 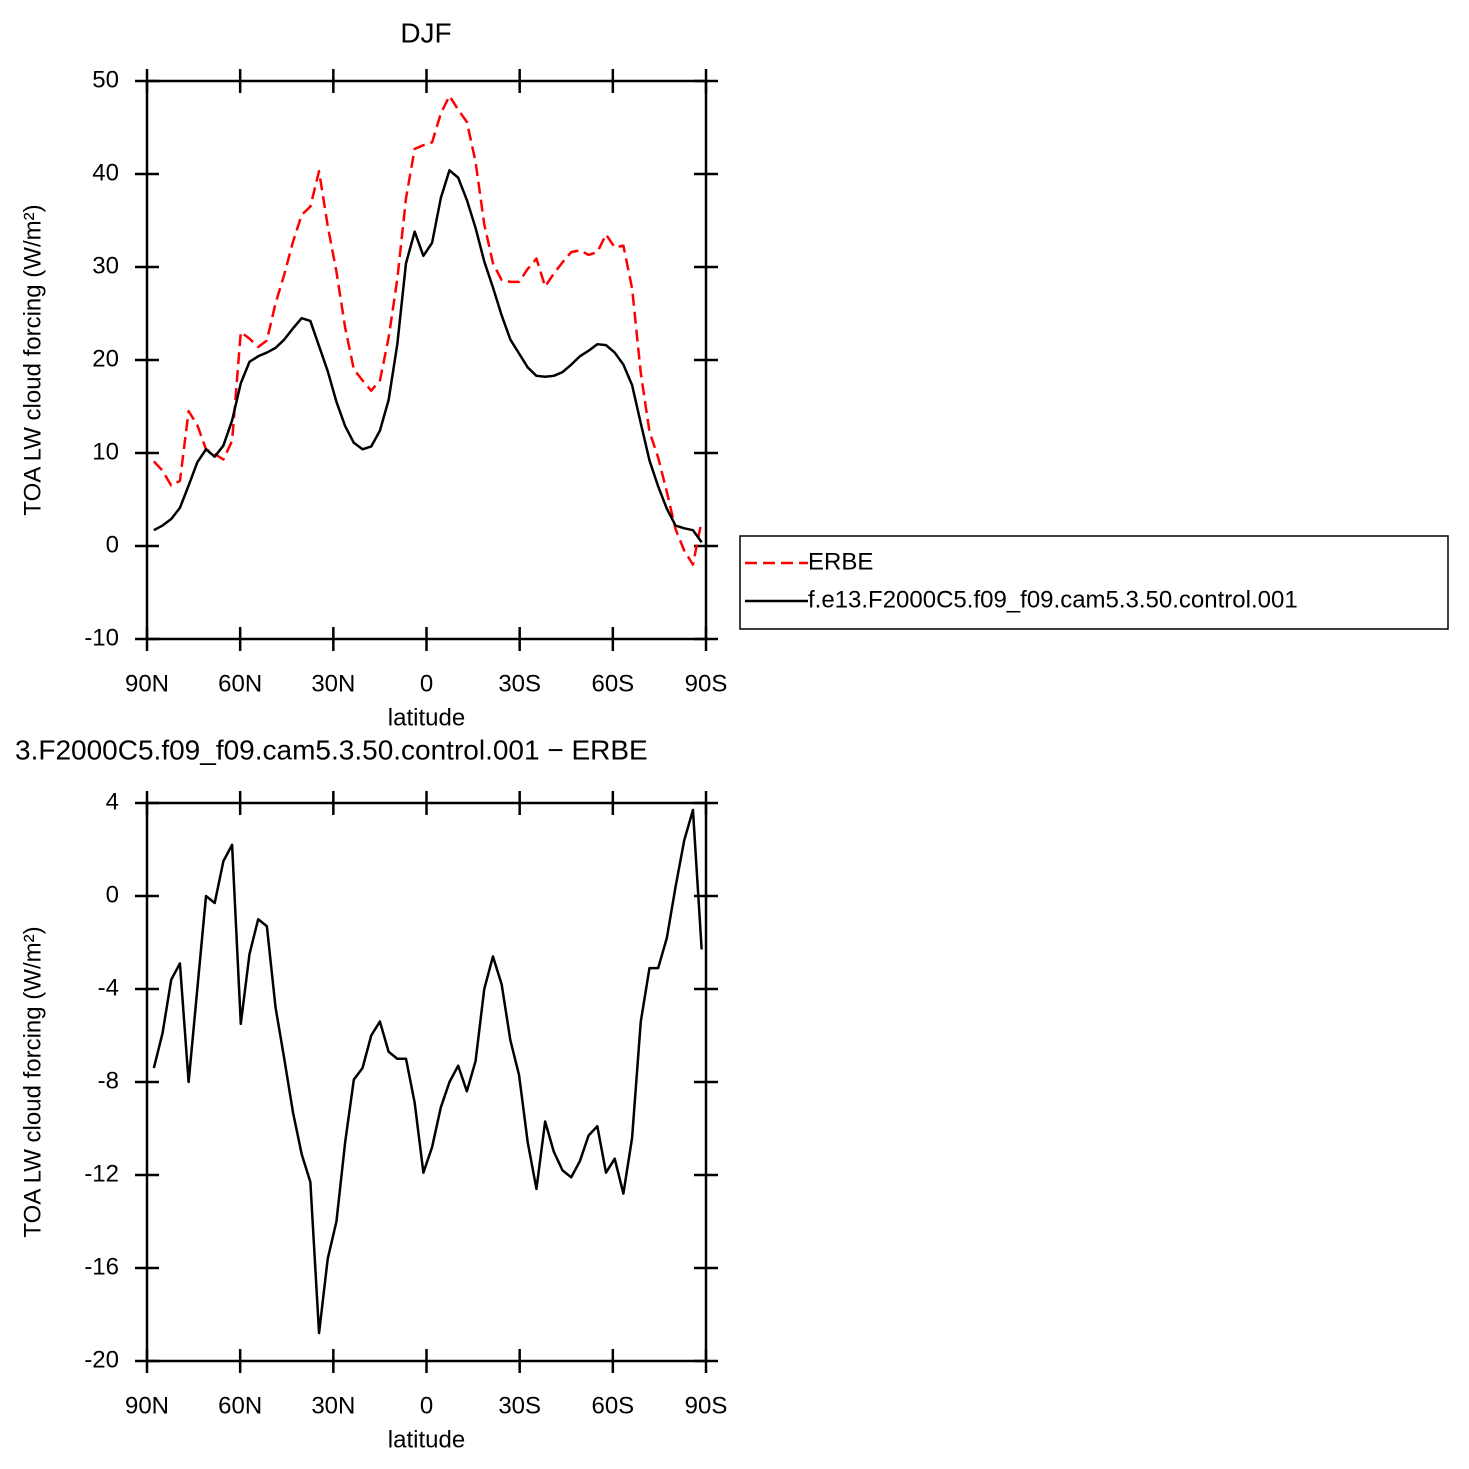 I want to click on y-tick-label: -12, so click(x=101, y=1173).